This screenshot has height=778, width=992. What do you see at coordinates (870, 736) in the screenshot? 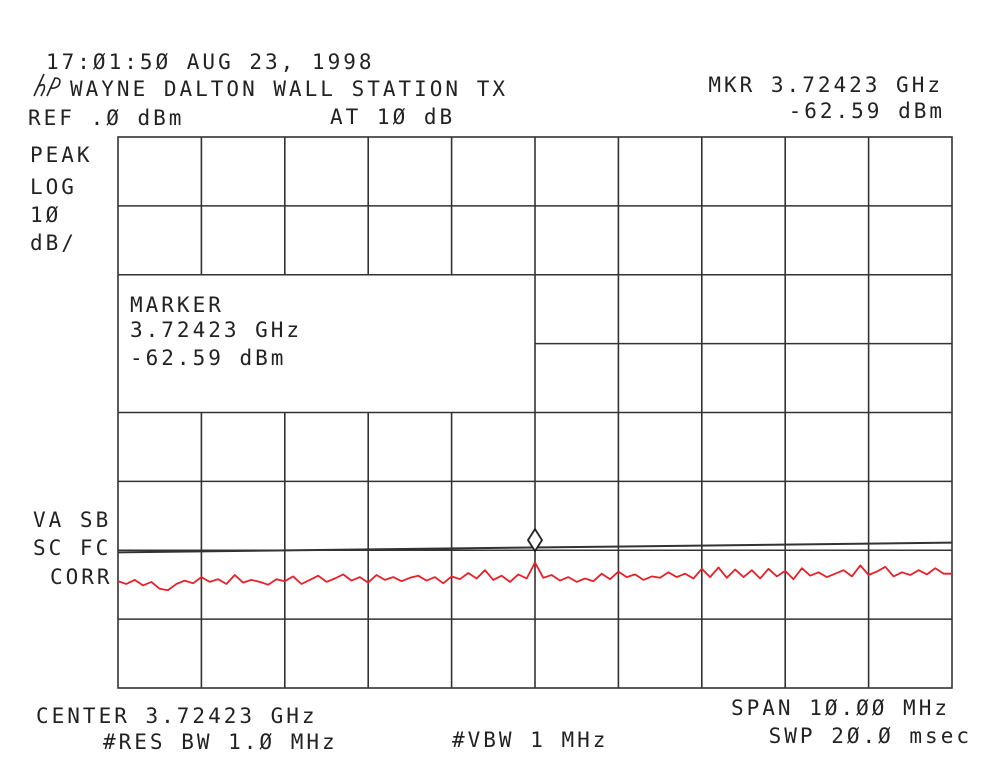
I see `sweep-time: SWP 2Ø.Ø msec` at bounding box center [870, 736].